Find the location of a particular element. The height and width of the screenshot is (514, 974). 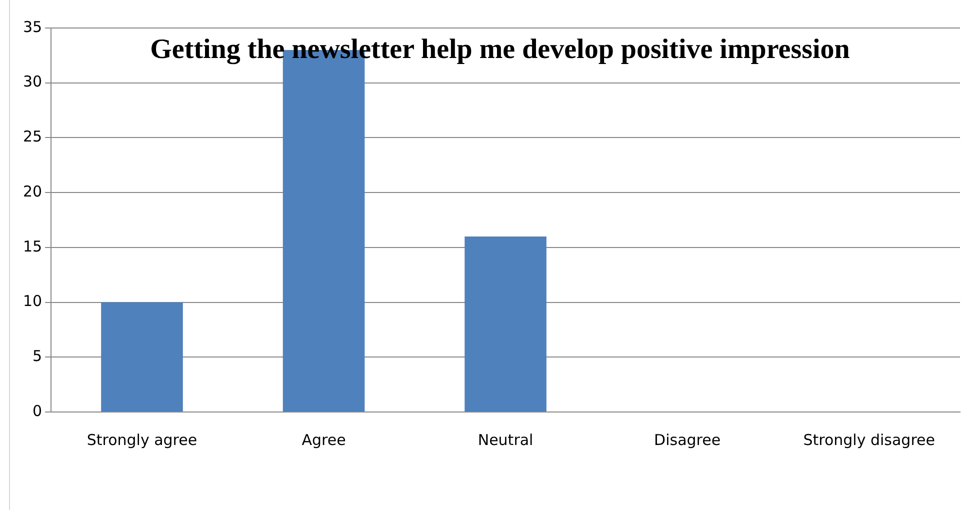

x-tick-label: Agree is located at coordinates (324, 439).